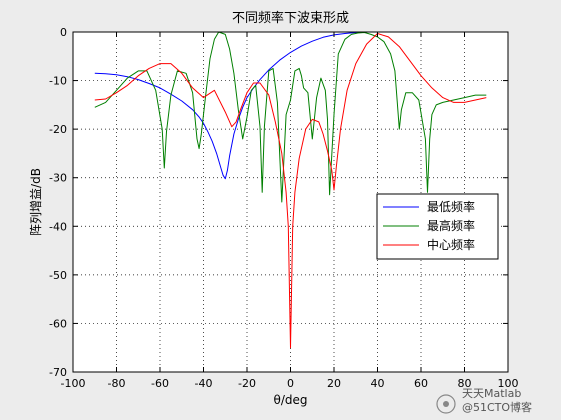 This screenshot has height=420, width=561. I want to click on y-tick-label: -30, so click(58, 178).